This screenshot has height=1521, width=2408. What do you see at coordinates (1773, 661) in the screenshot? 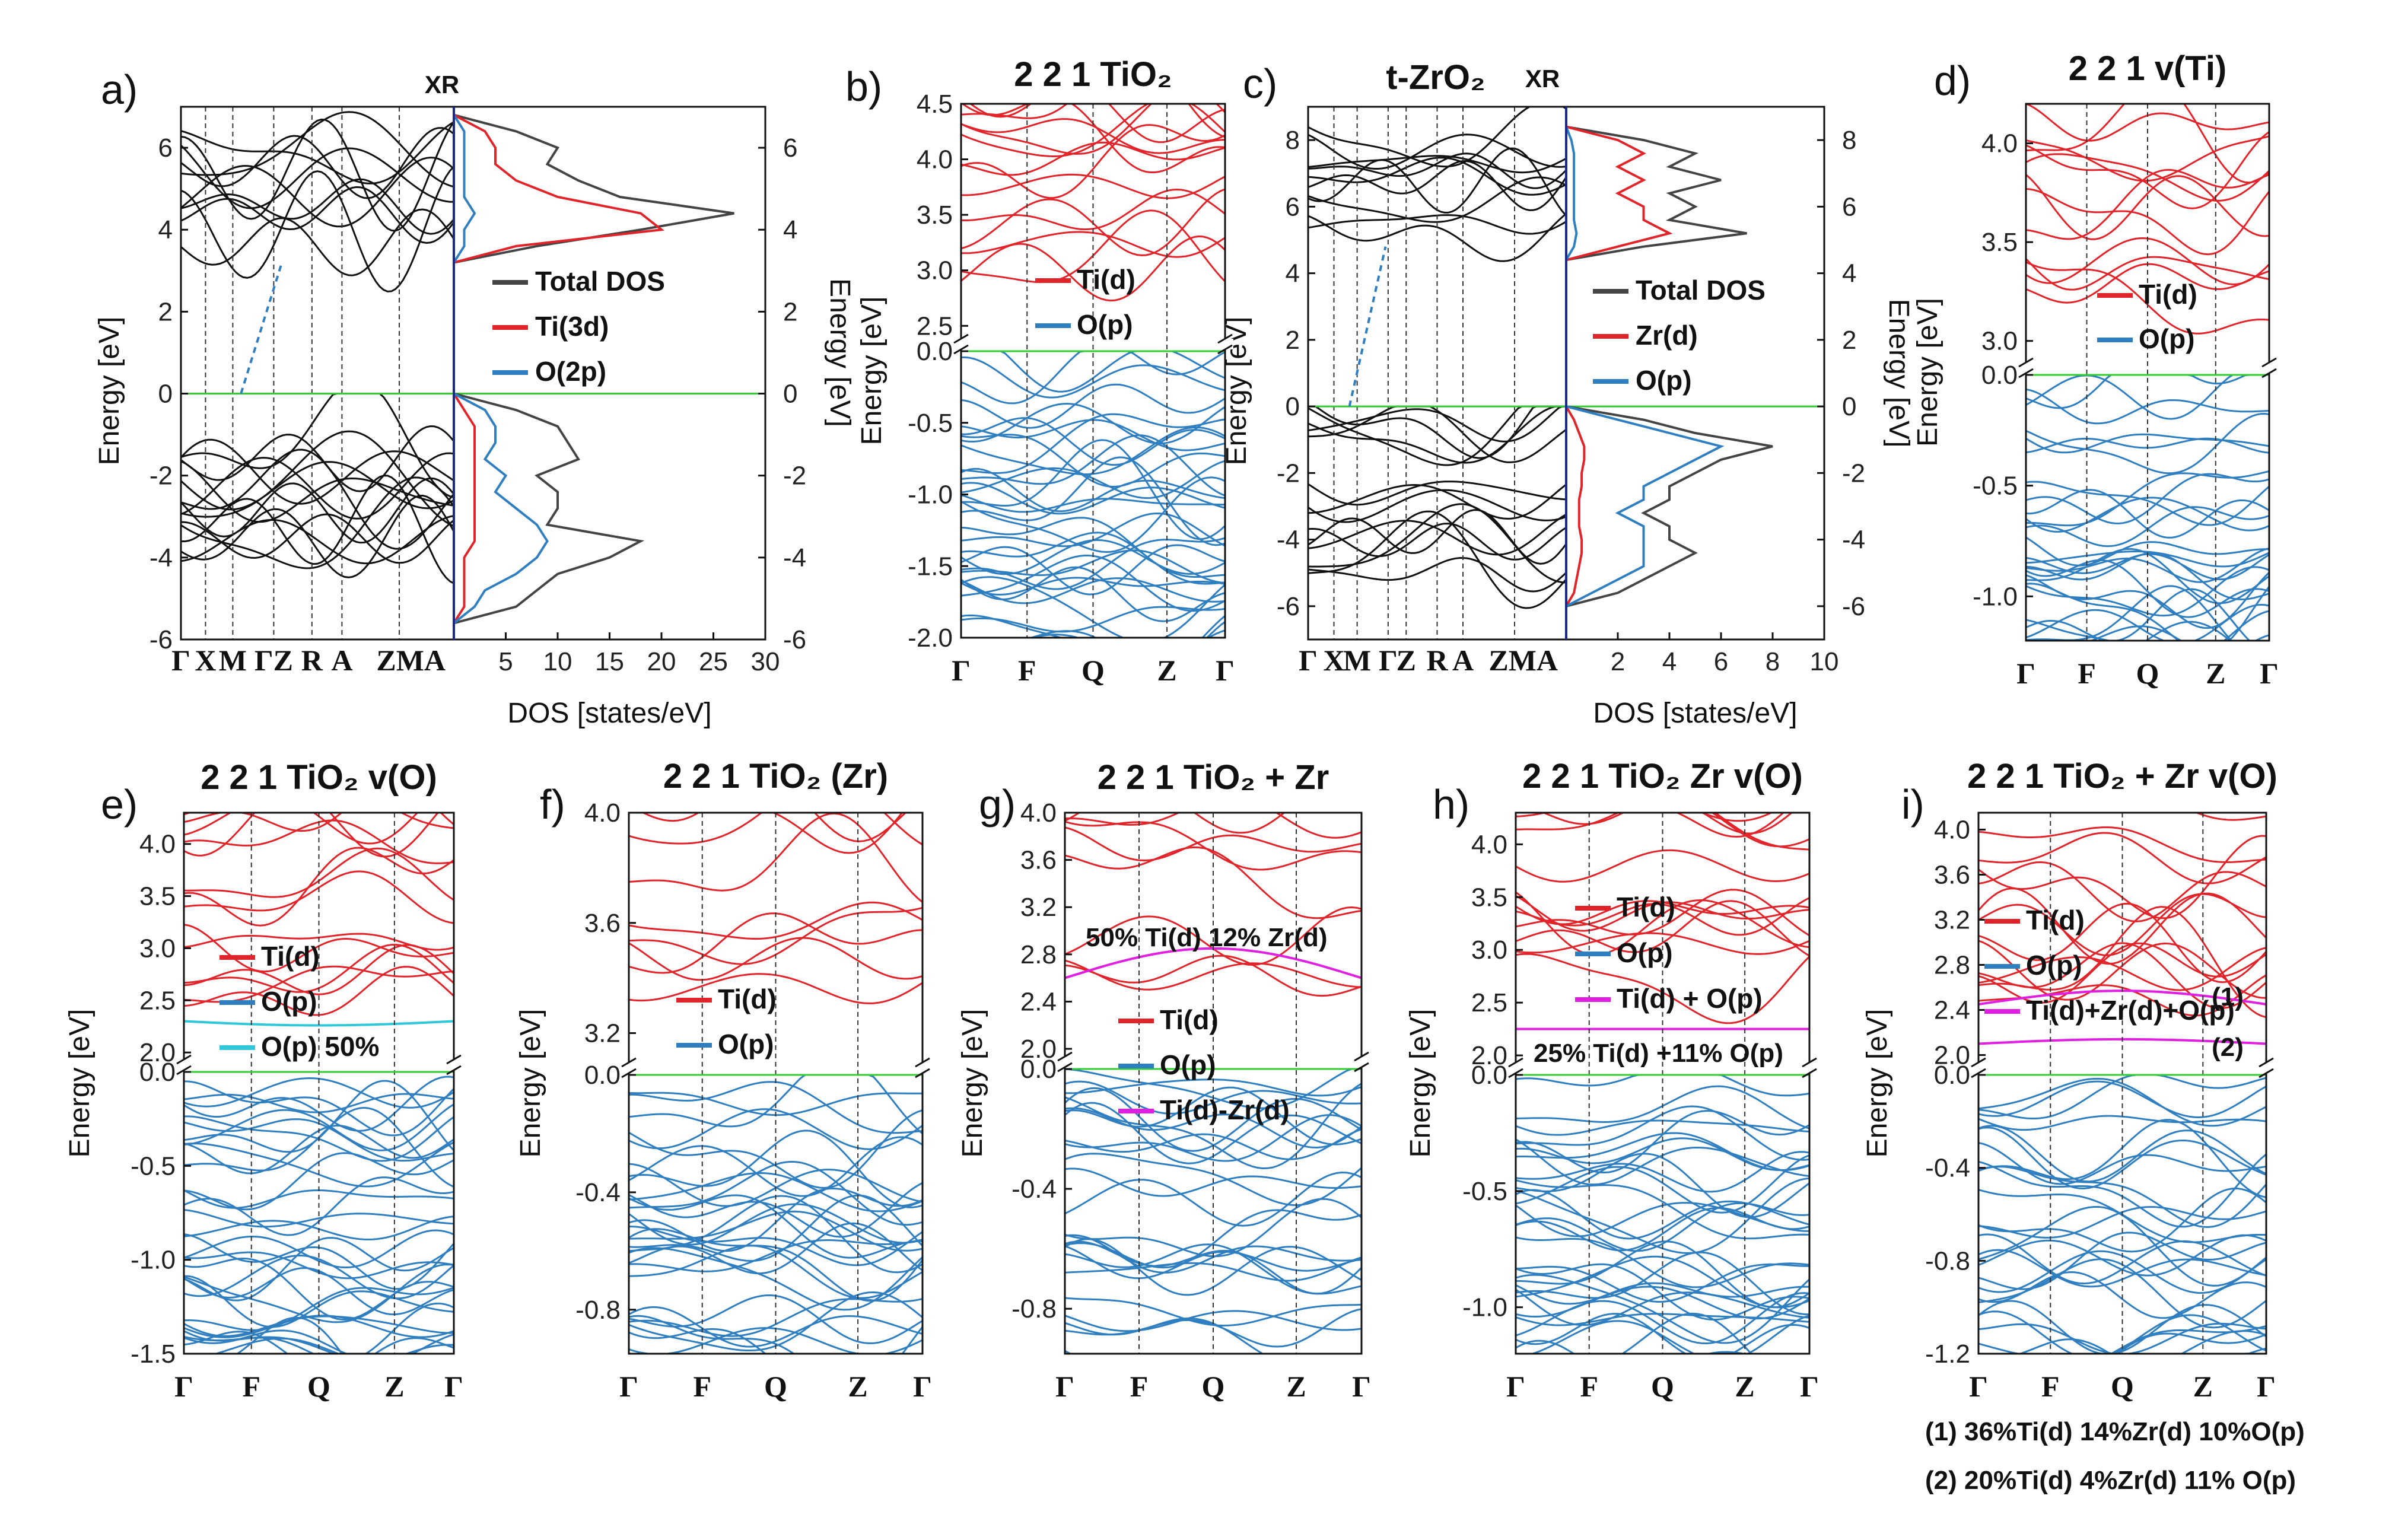
I see `dos-x-tick-label: 8` at bounding box center [1773, 661].